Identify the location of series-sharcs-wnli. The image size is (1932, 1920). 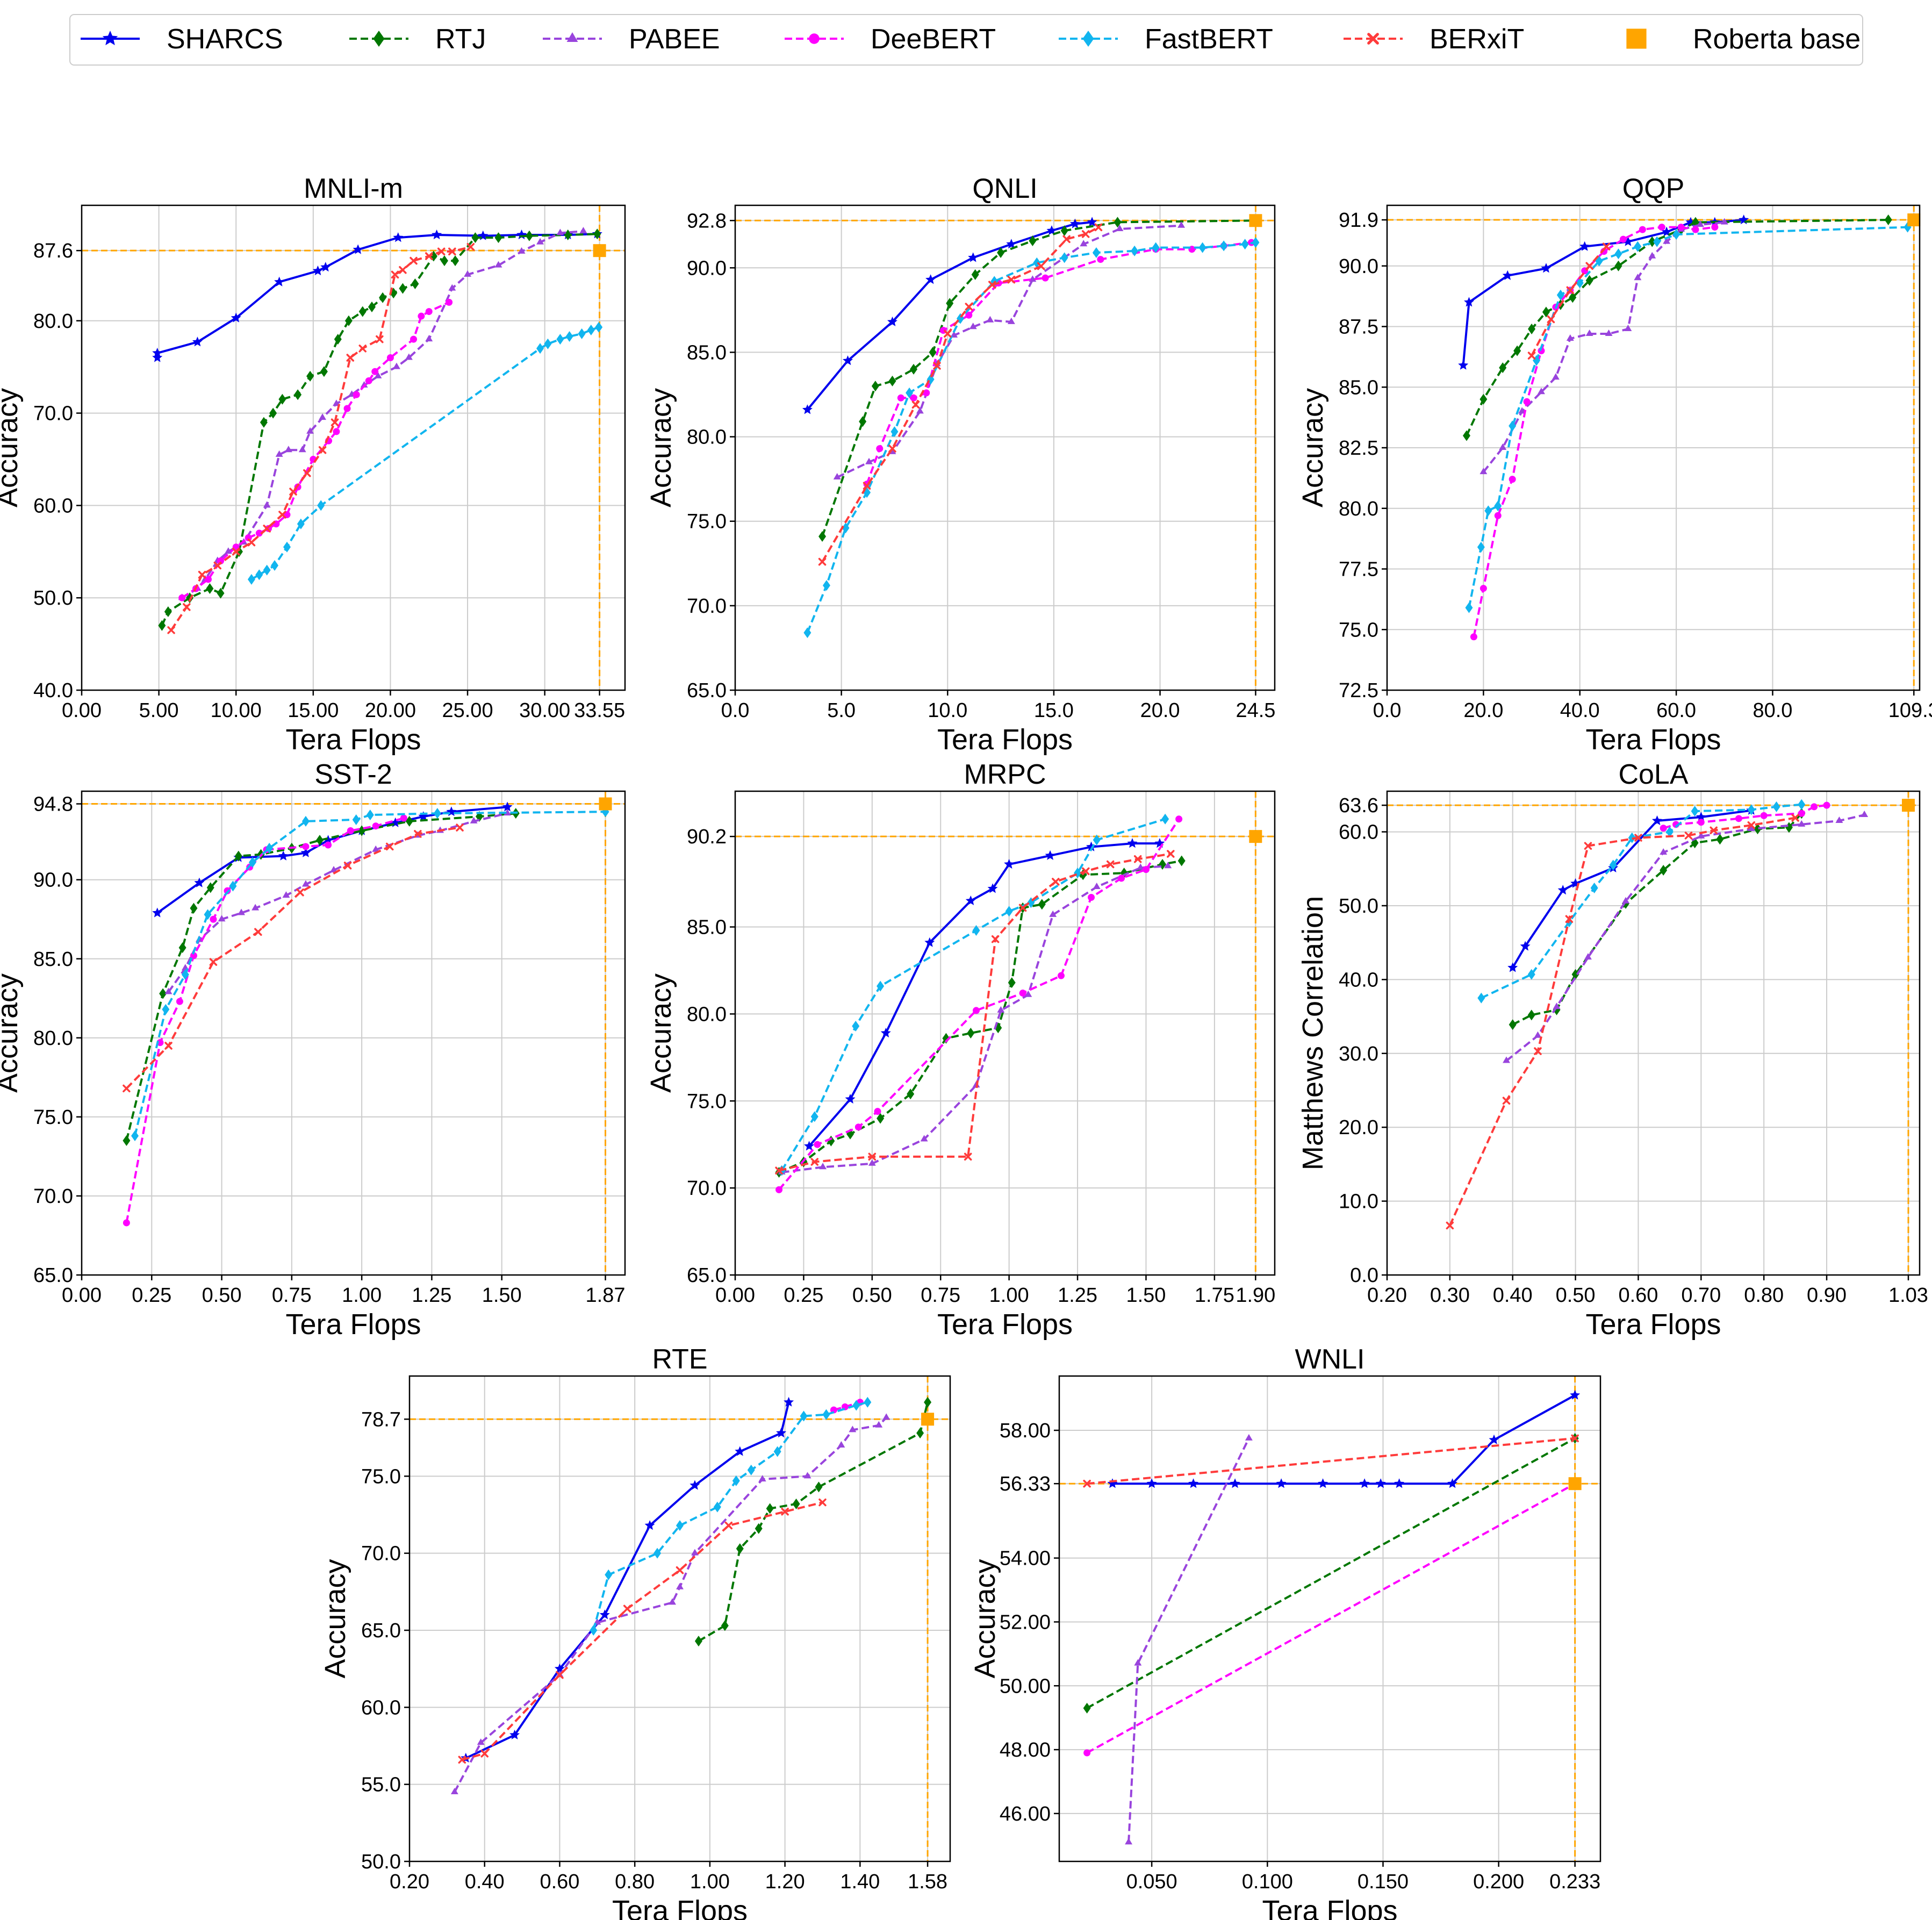
(1344, 1438).